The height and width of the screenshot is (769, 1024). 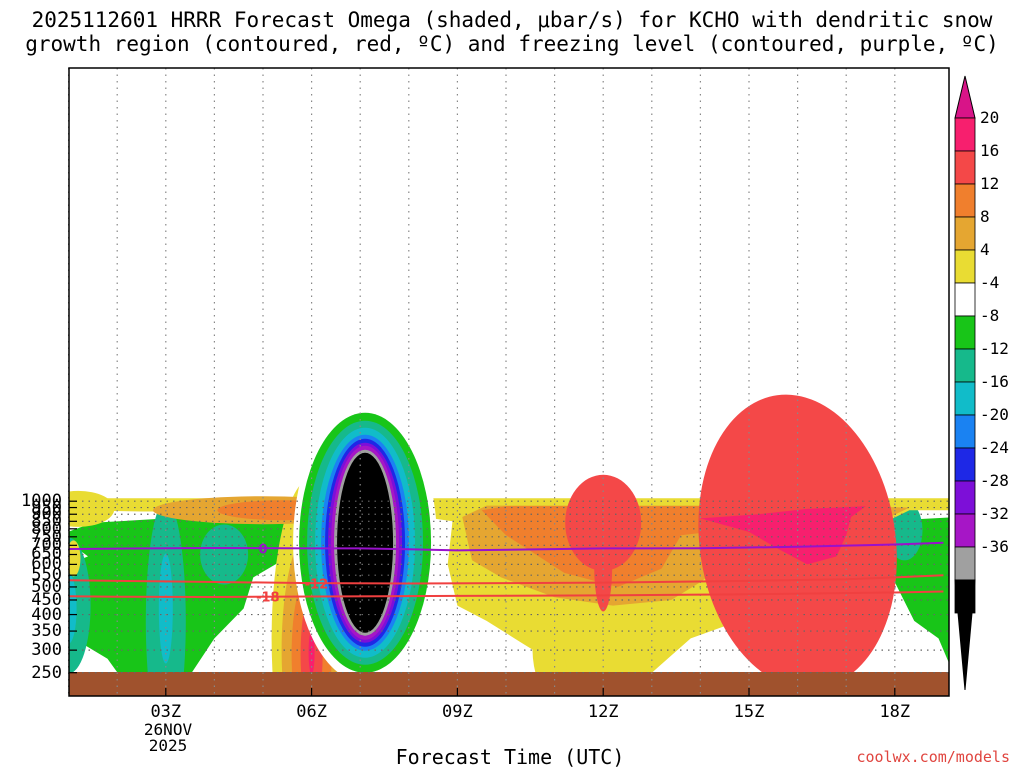 What do you see at coordinates (603, 522) in the screenshot?
I see `omega-region-red-low` at bounding box center [603, 522].